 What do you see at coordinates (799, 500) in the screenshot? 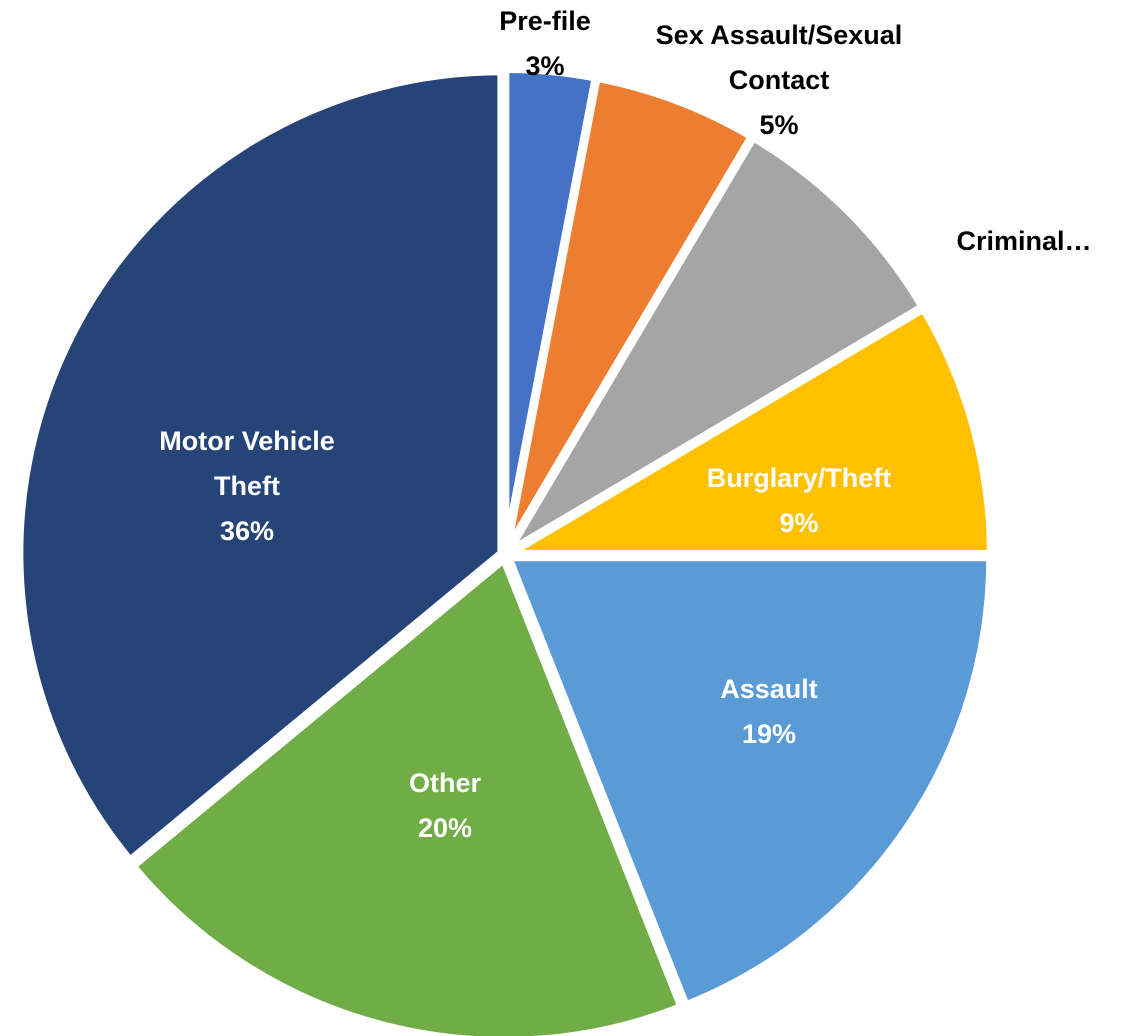
I see `slice-label-burglary-theft: Burglary/Theft 9%` at bounding box center [799, 500].